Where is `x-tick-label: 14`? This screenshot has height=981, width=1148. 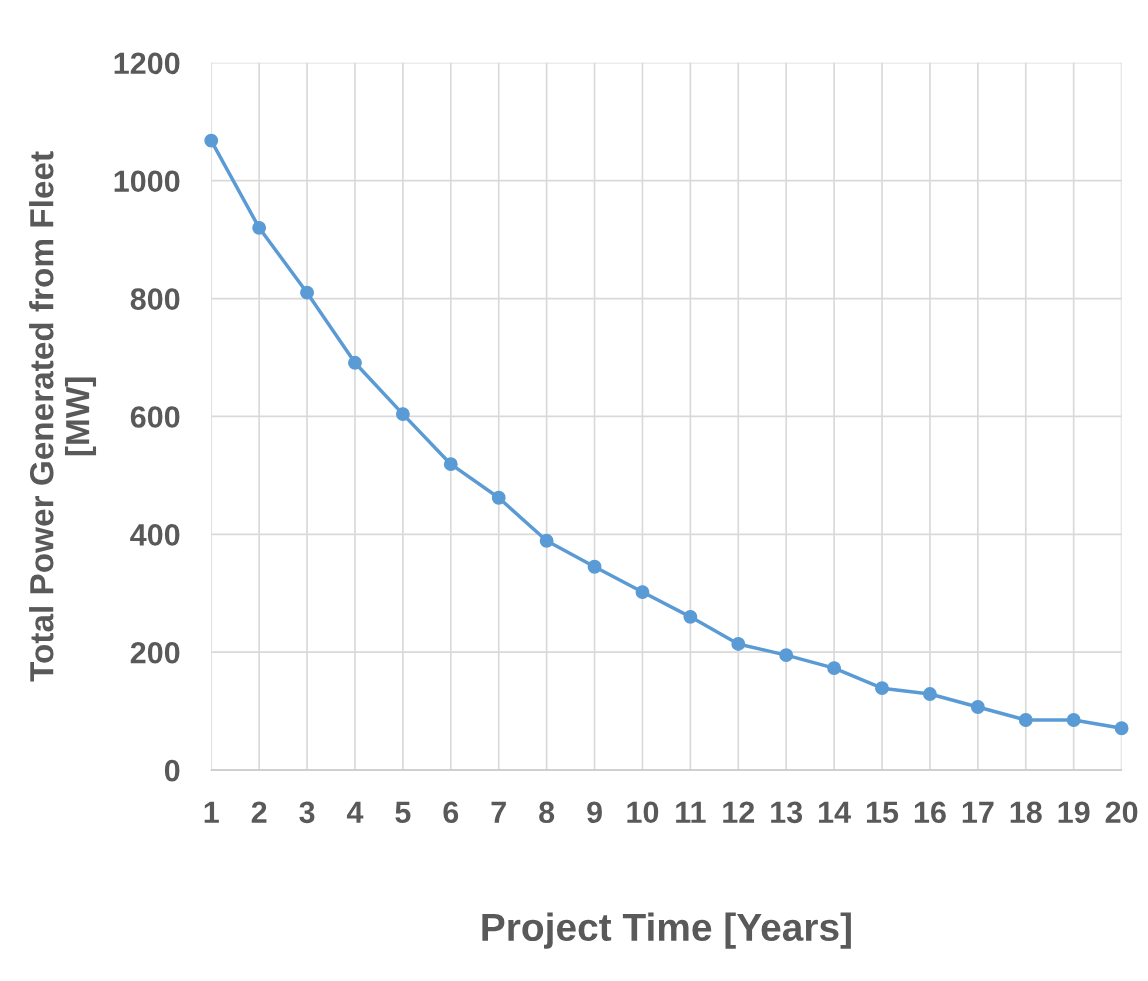
x-tick-label: 14 is located at coordinates (835, 812).